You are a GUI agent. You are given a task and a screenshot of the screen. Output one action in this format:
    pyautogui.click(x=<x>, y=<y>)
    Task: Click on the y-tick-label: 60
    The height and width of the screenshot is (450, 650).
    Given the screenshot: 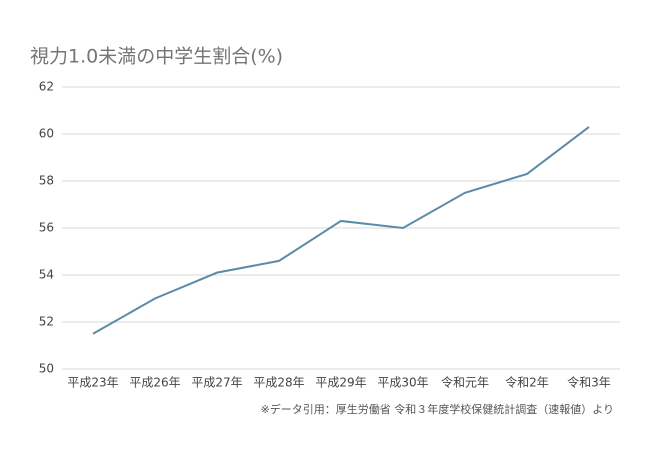 What is the action you would take?
    pyautogui.click(x=46, y=134)
    